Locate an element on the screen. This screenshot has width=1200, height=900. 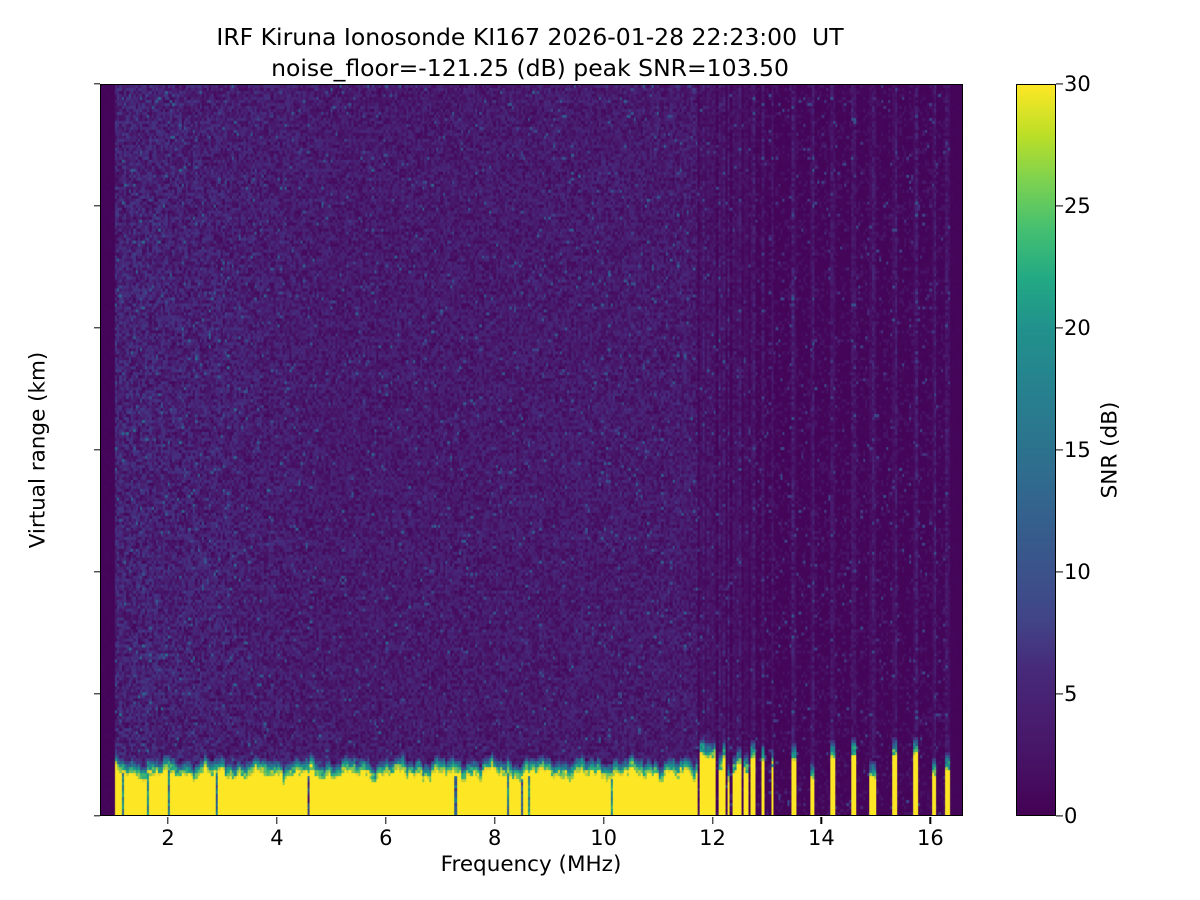
x-tick-label-8: 8 is located at coordinates (495, 838).